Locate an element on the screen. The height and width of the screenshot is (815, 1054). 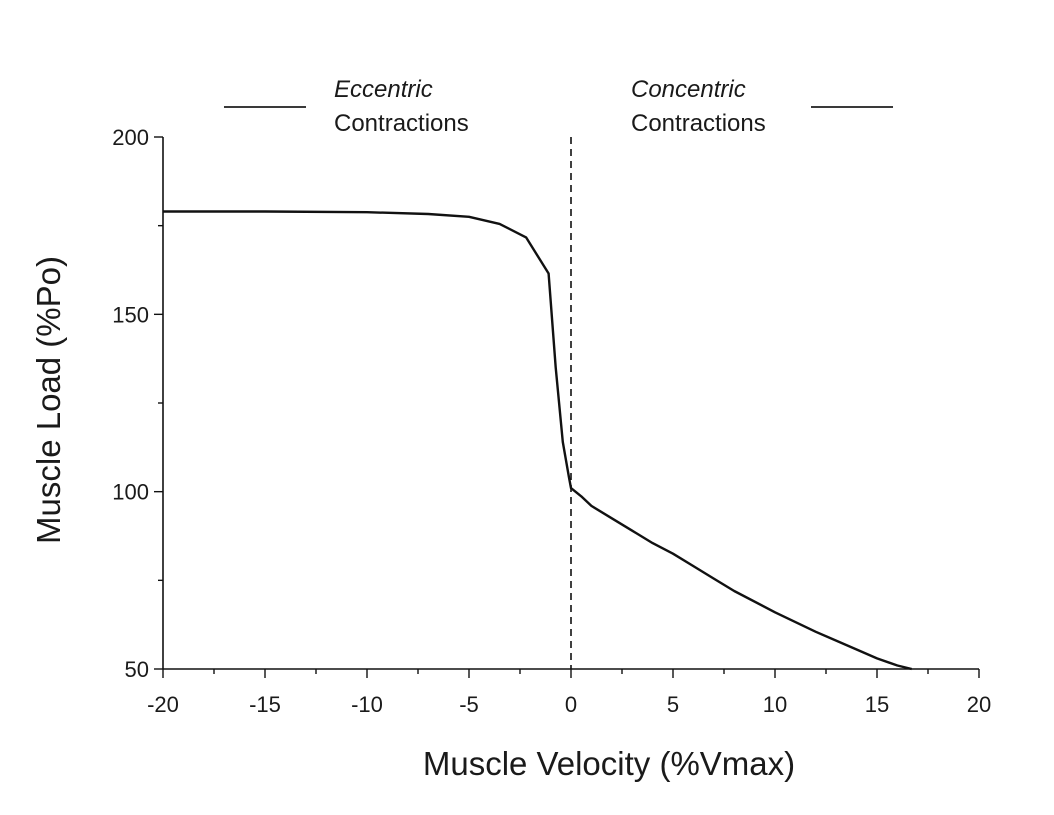
y-tick-label: 150 is located at coordinates (130, 314).